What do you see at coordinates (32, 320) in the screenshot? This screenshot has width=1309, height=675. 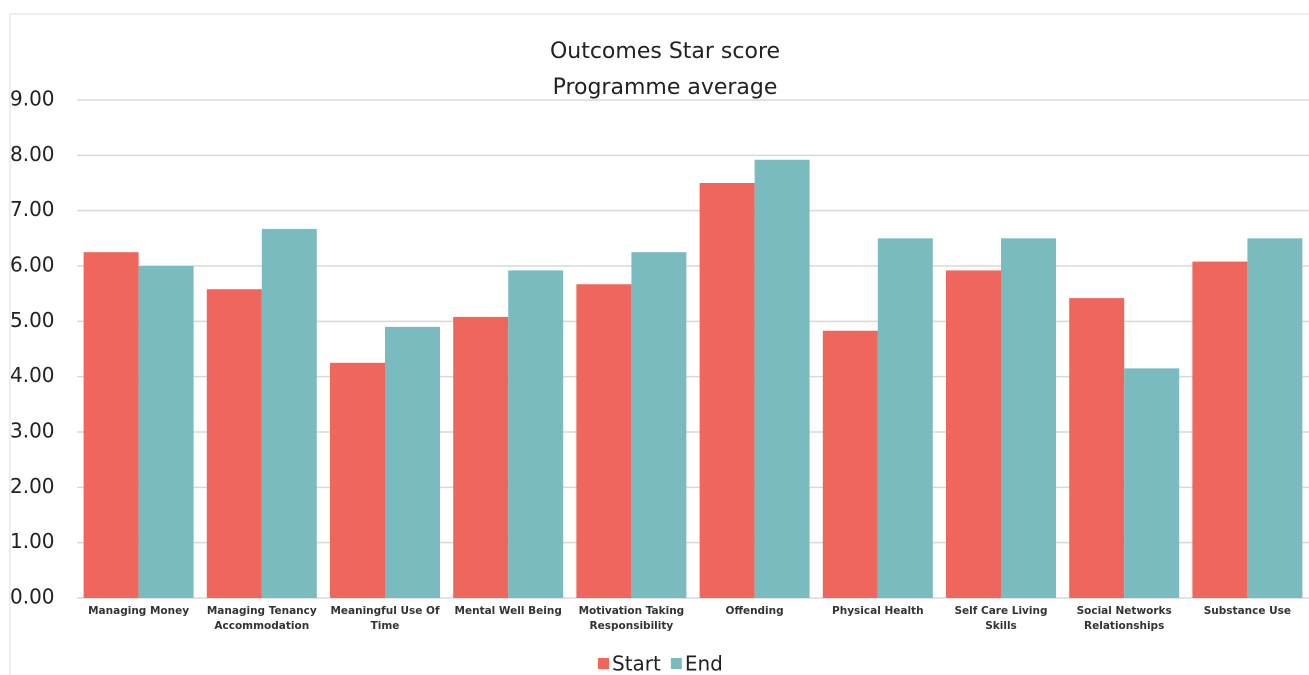 I see `y-tick-label: 5.00` at bounding box center [32, 320].